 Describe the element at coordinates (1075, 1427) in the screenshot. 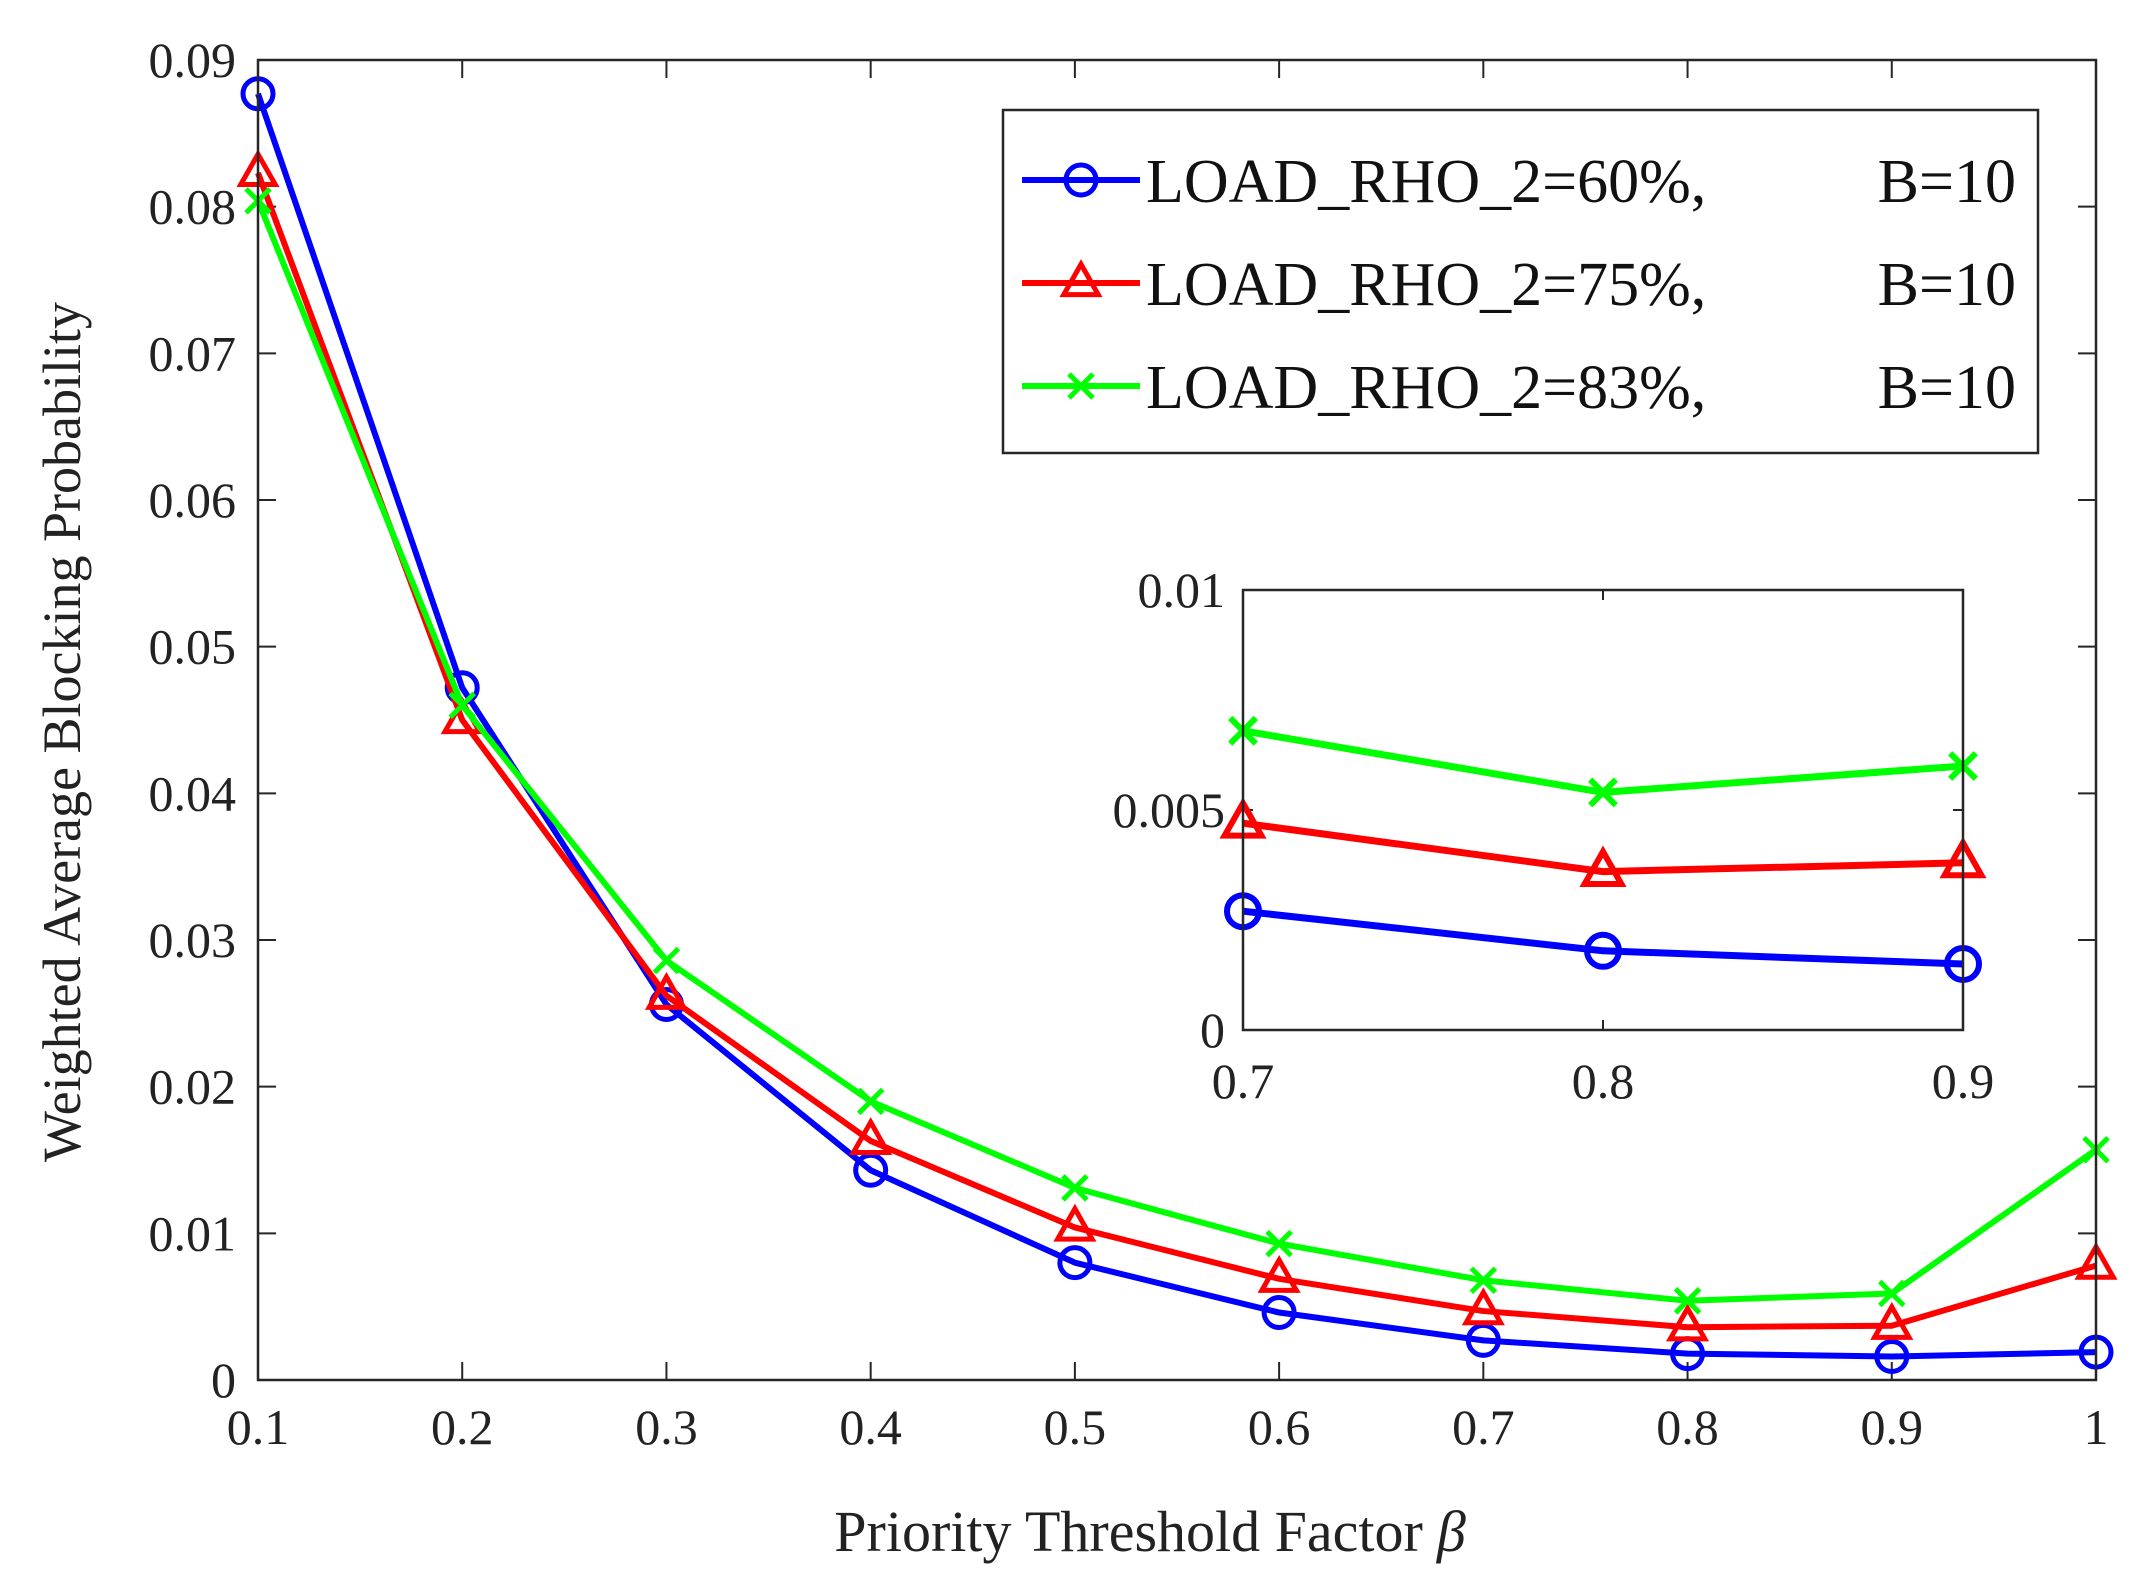

I see `x-tick-label: 0.5` at that location.